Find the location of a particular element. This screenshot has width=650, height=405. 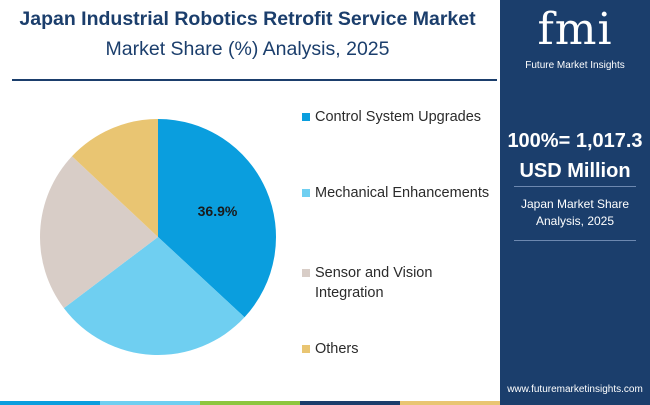

legend-label: Mechanical Enhancements is located at coordinates (402, 193).